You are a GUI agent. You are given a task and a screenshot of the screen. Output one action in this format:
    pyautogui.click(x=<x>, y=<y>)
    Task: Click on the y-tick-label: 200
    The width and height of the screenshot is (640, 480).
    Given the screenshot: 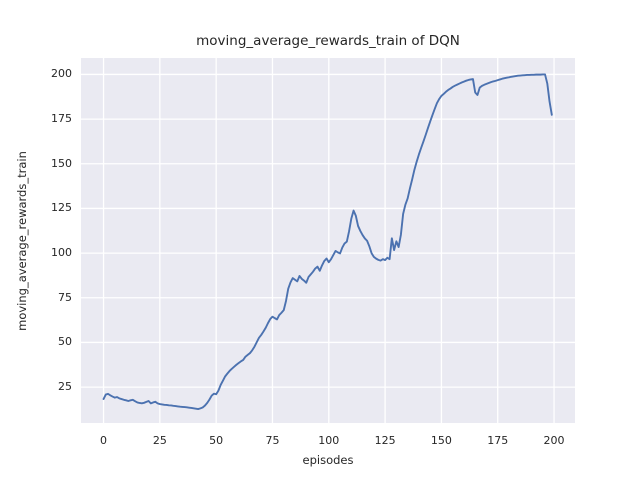 What is the action you would take?
    pyautogui.click(x=61, y=74)
    